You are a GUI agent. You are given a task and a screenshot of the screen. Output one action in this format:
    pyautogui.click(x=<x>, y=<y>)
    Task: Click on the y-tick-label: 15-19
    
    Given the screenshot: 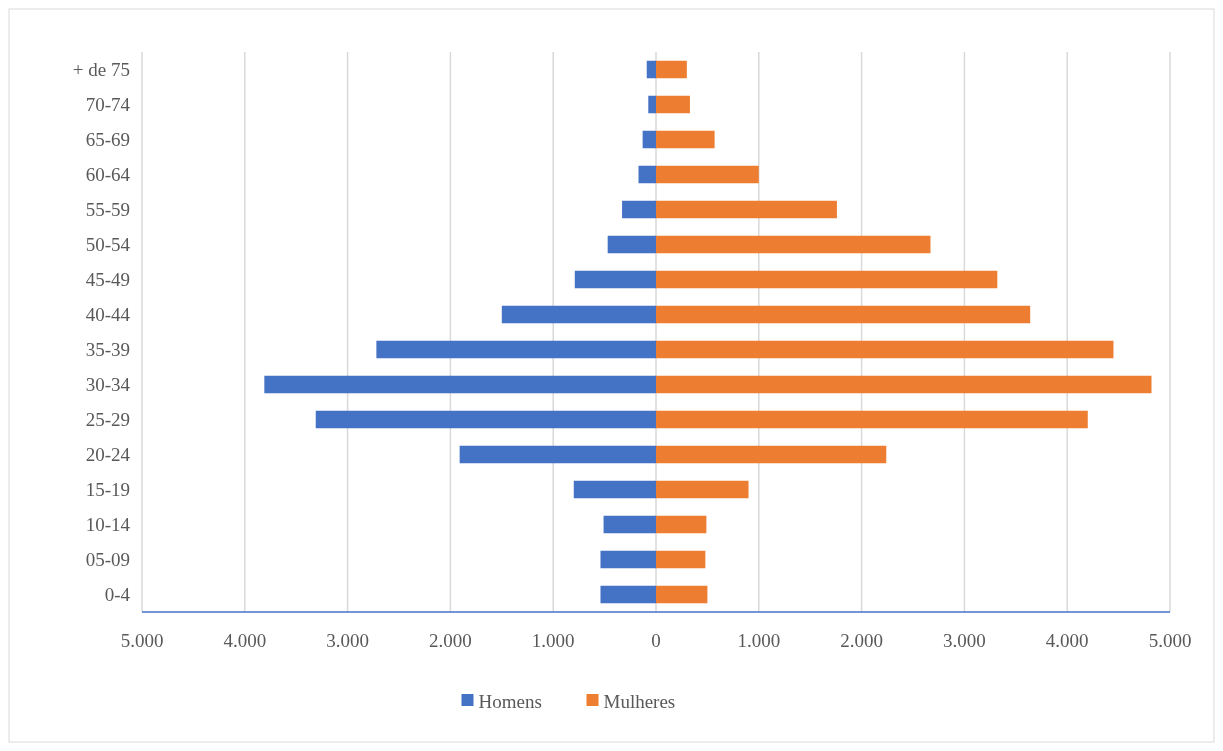 What is the action you would take?
    pyautogui.click(x=107, y=490)
    